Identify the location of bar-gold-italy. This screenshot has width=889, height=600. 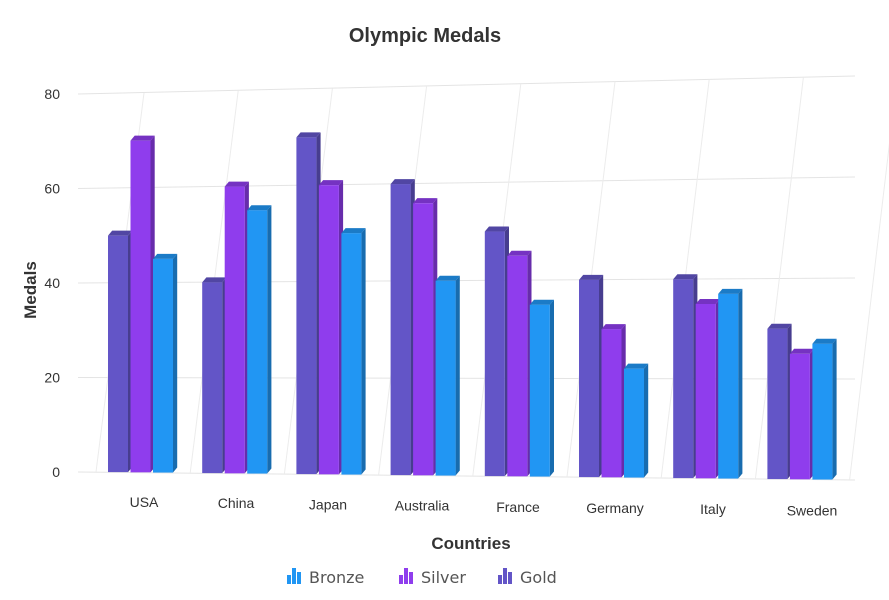
(685, 376).